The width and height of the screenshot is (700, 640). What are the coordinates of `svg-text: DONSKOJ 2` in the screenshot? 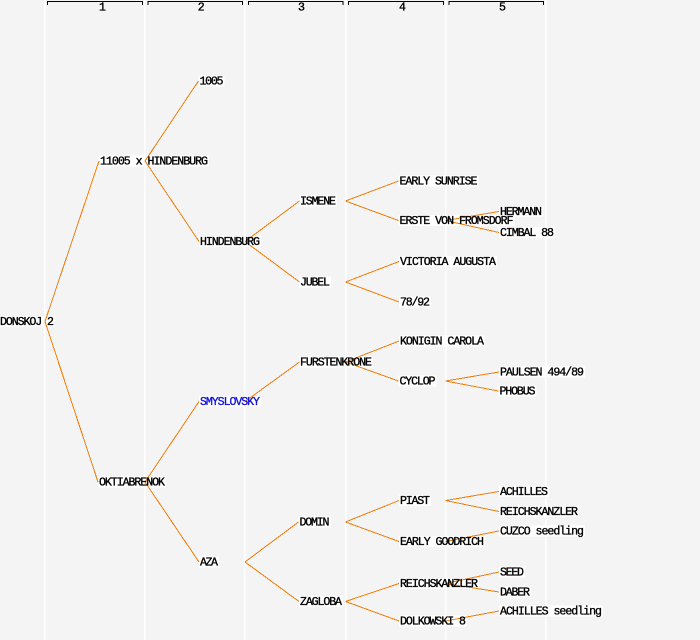 It's located at (27, 322).